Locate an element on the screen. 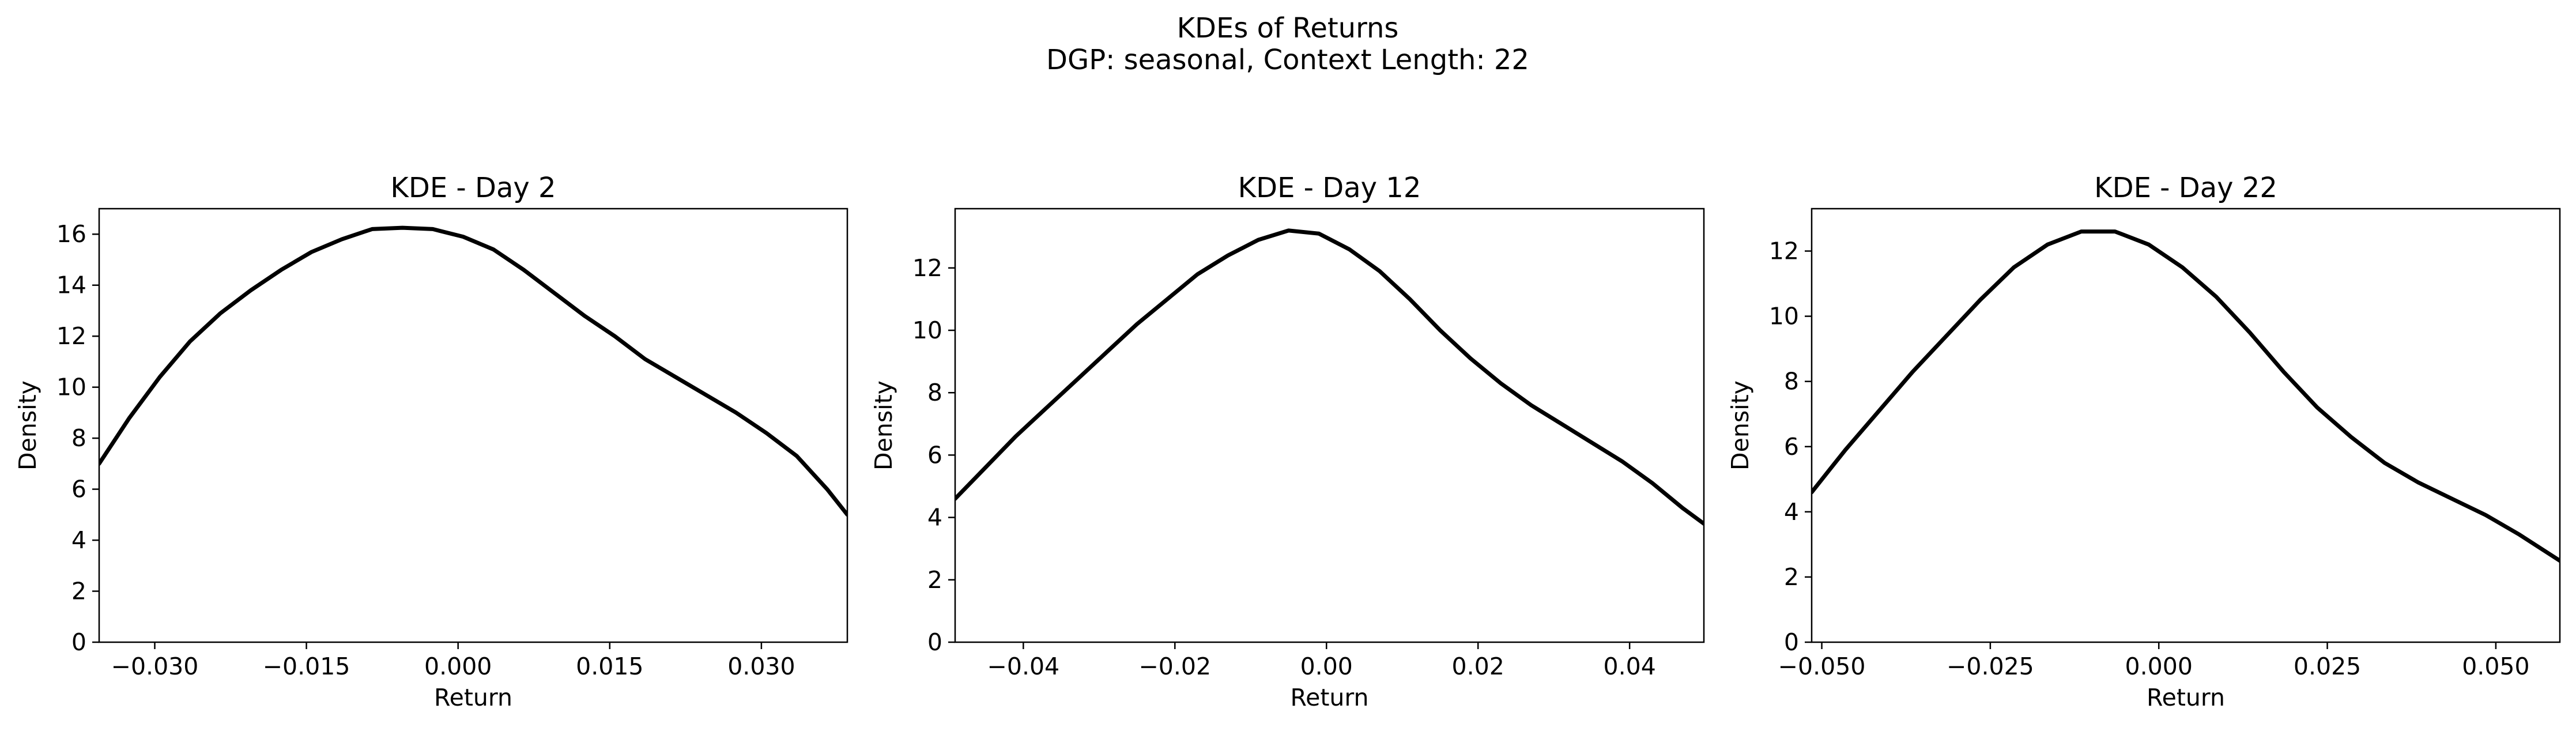 The width and height of the screenshot is (2576, 735). x-tick-label: 0.02 is located at coordinates (1478, 666).